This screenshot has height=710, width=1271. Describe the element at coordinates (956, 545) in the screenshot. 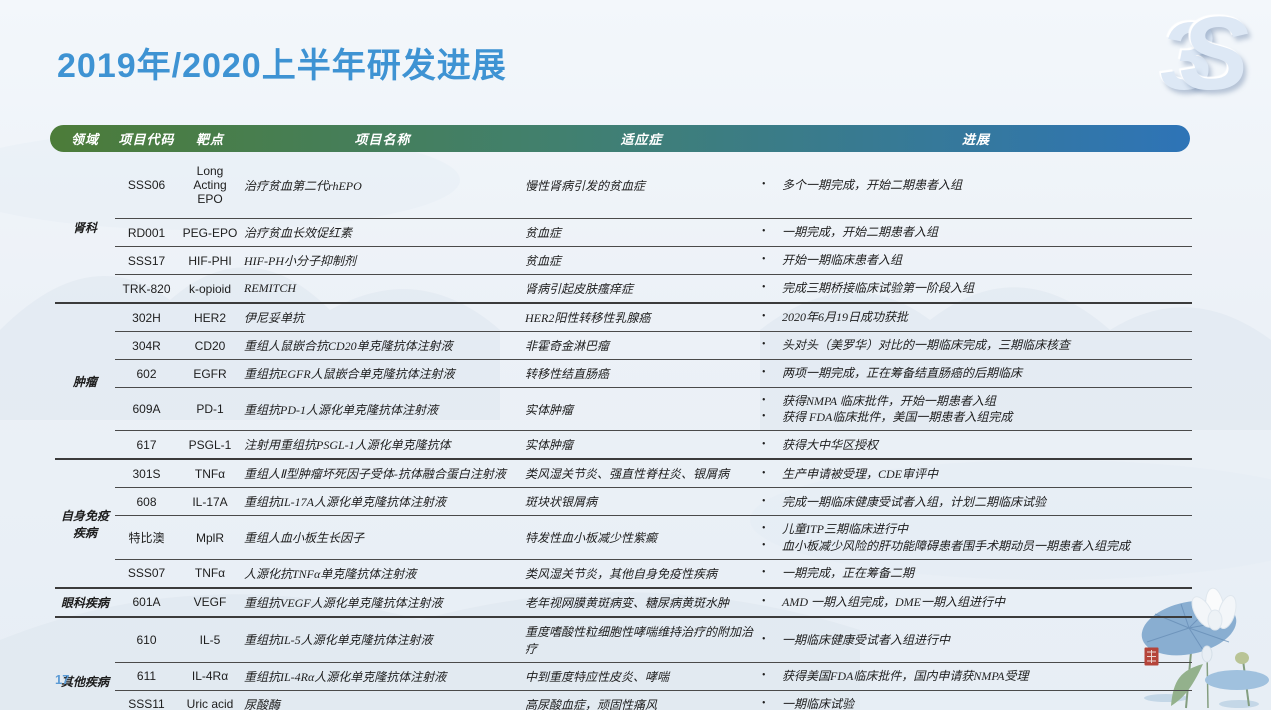

I see `progress-text: 血小板减少风险的肝功能障碍患者围手术期动员一期患者入组完成` at that location.